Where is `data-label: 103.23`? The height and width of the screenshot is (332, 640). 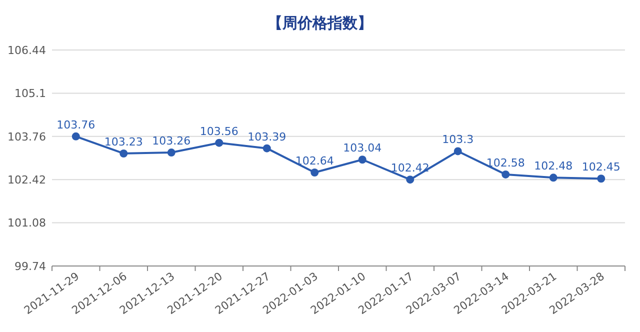
data-label: 103.23 is located at coordinates (123, 141).